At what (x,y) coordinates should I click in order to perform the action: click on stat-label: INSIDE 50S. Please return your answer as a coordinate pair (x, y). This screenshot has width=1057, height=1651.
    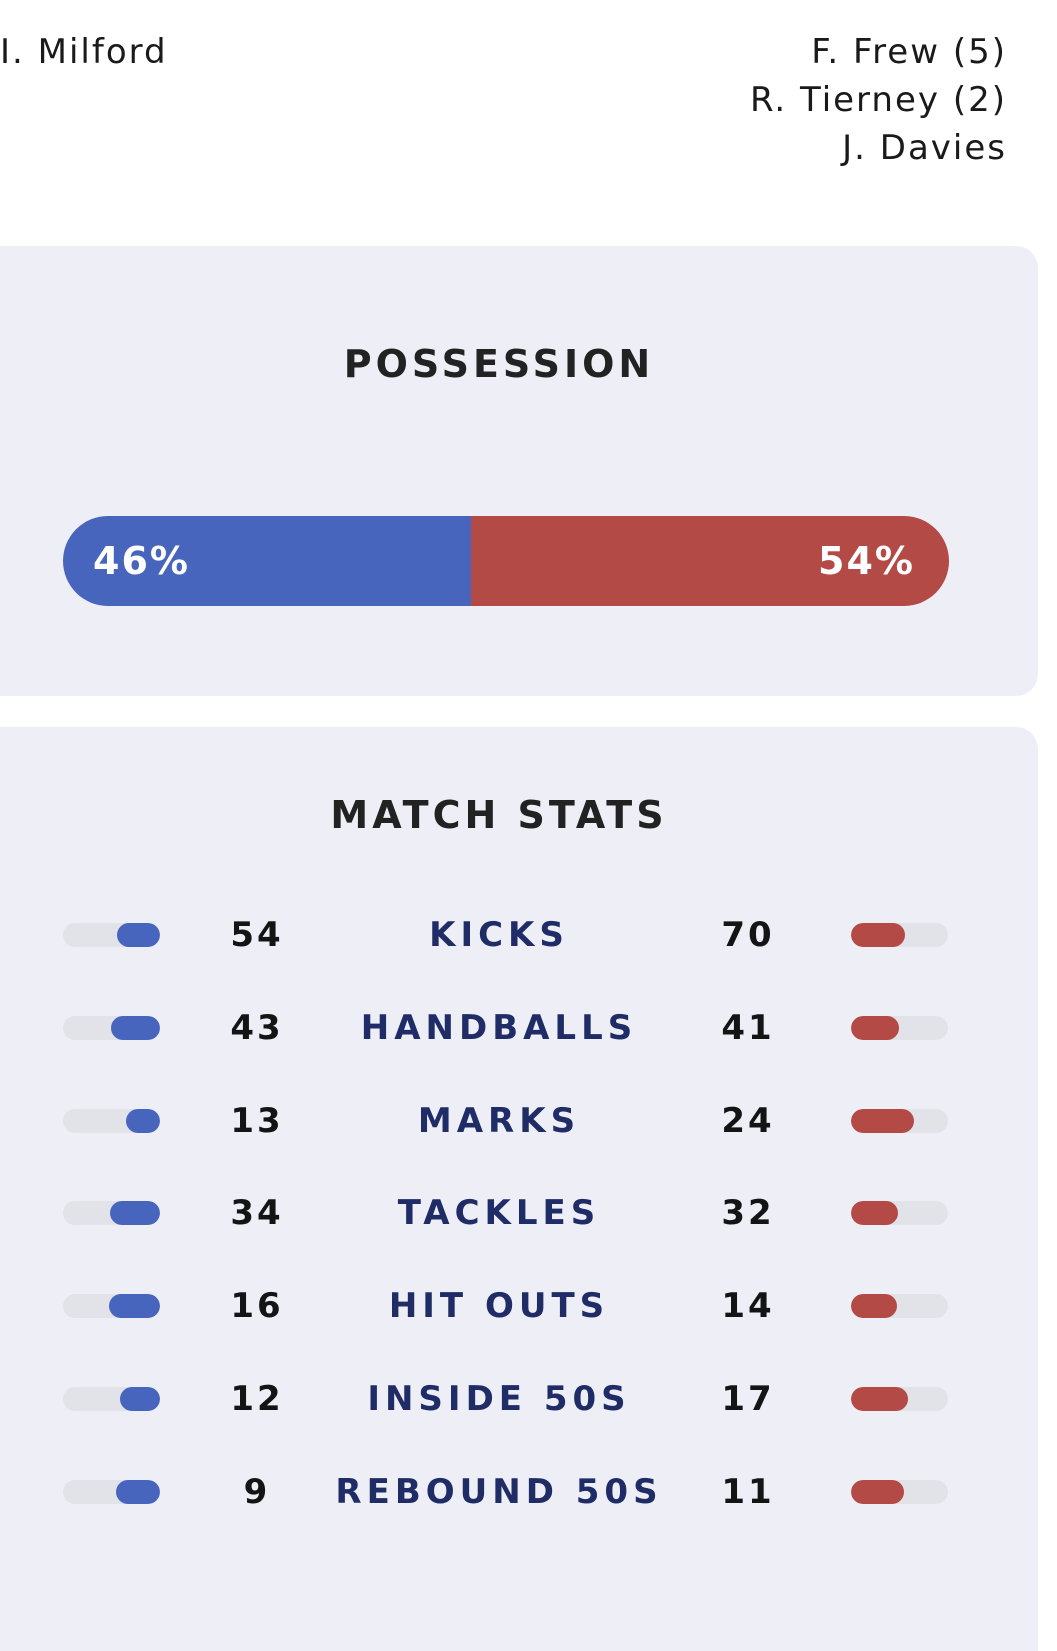
    Looking at the image, I should click on (499, 1399).